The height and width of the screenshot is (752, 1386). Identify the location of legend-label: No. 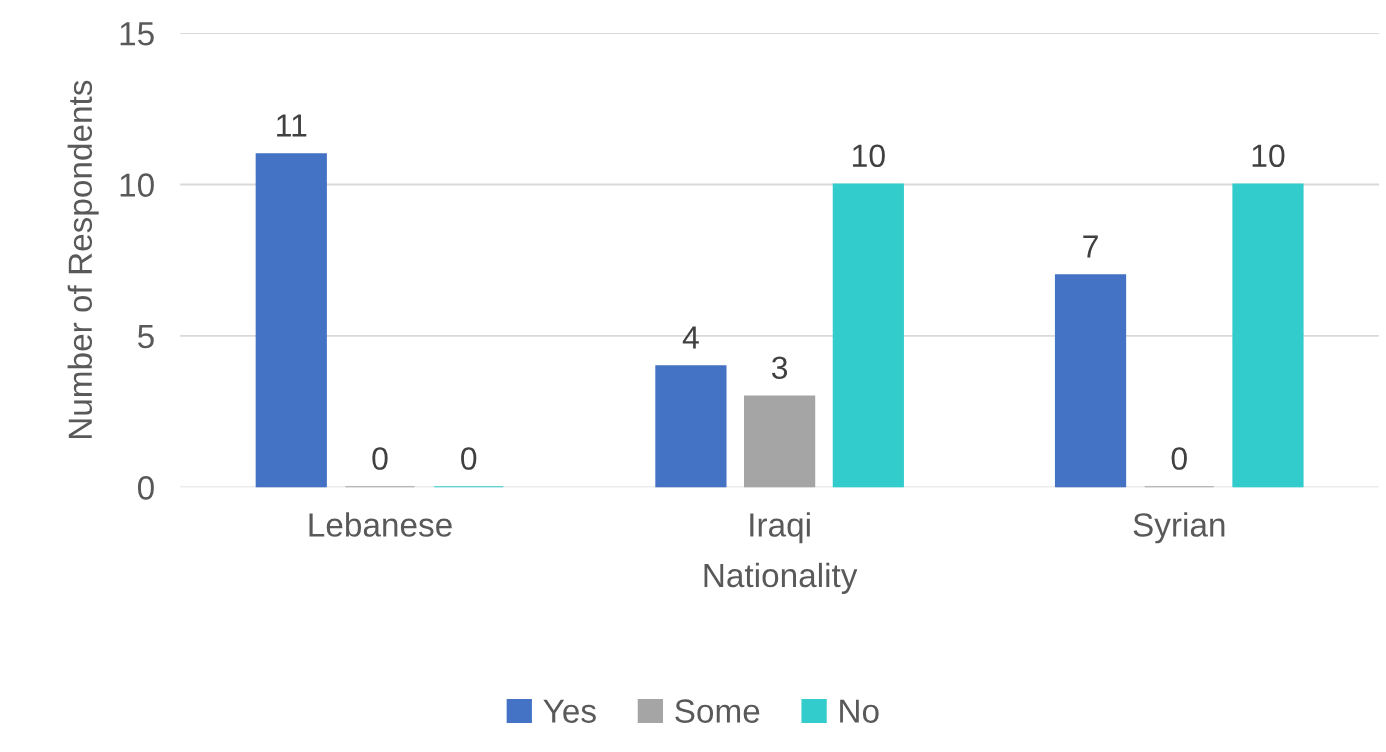
(859, 711).